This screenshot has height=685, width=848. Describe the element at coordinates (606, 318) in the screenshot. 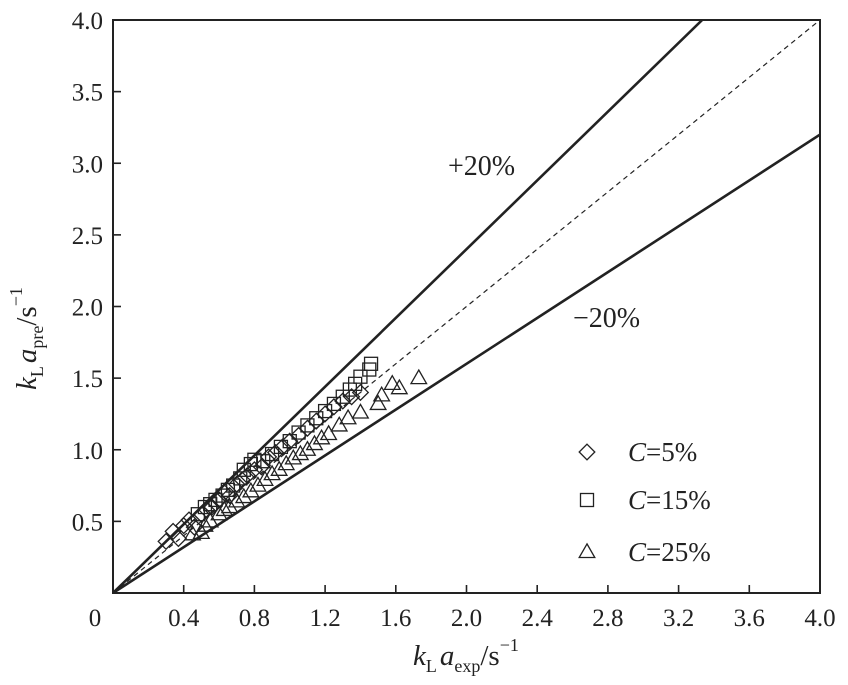

I see `reference-line-label: −20%` at that location.